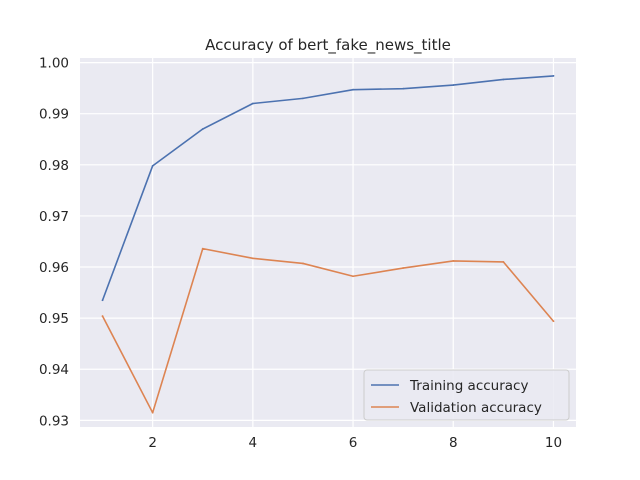 This screenshot has width=640, height=480. Describe the element at coordinates (54, 370) in the screenshot. I see `y-tick-label: 0.94` at that location.